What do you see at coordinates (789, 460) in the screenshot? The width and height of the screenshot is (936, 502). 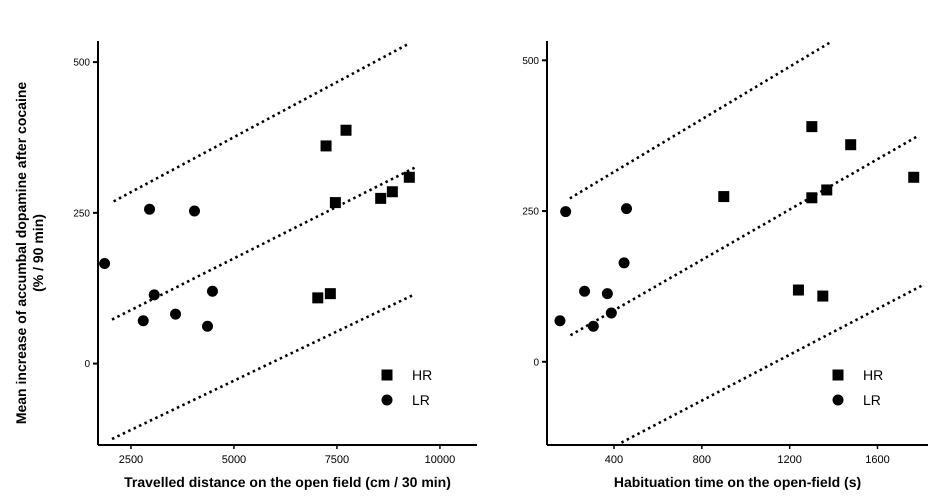 I see `x-tick-label: 1200` at bounding box center [789, 460].